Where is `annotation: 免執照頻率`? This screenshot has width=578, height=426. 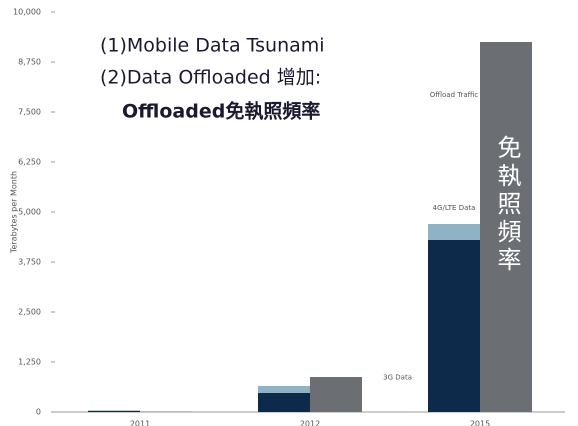
annotation: 免執照頻率 is located at coordinates (507, 205).